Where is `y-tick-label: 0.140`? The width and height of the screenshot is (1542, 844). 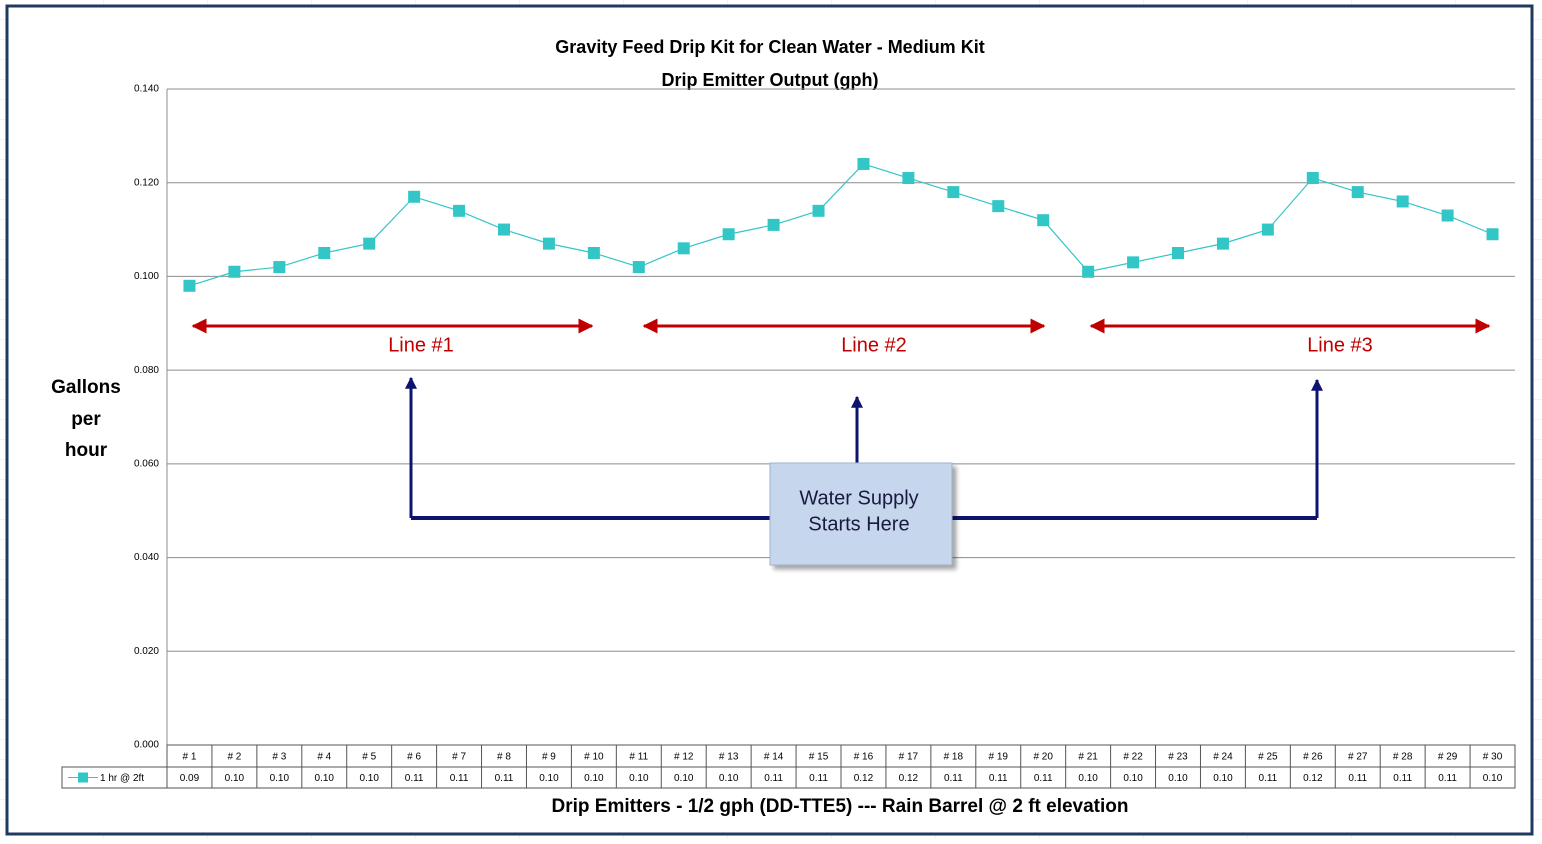 y-tick-label: 0.140 is located at coordinates (146, 89).